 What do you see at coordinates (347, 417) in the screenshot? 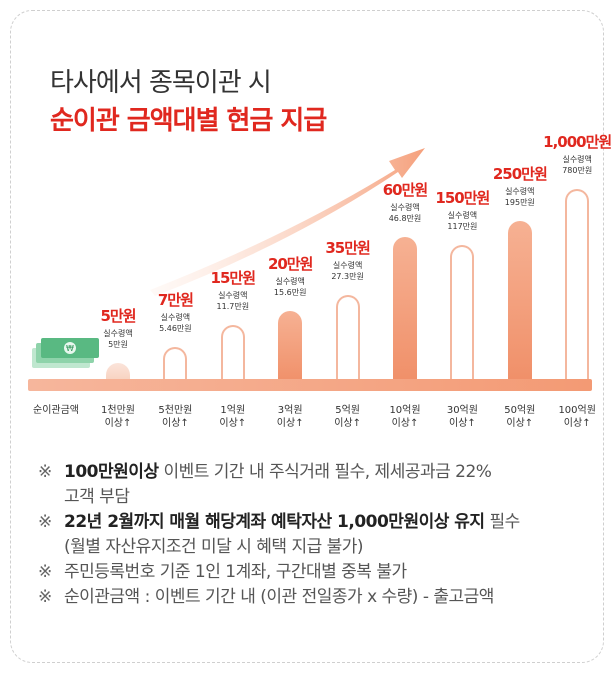
I see `x-tick-label: 5억원 이상↑` at bounding box center [347, 417].